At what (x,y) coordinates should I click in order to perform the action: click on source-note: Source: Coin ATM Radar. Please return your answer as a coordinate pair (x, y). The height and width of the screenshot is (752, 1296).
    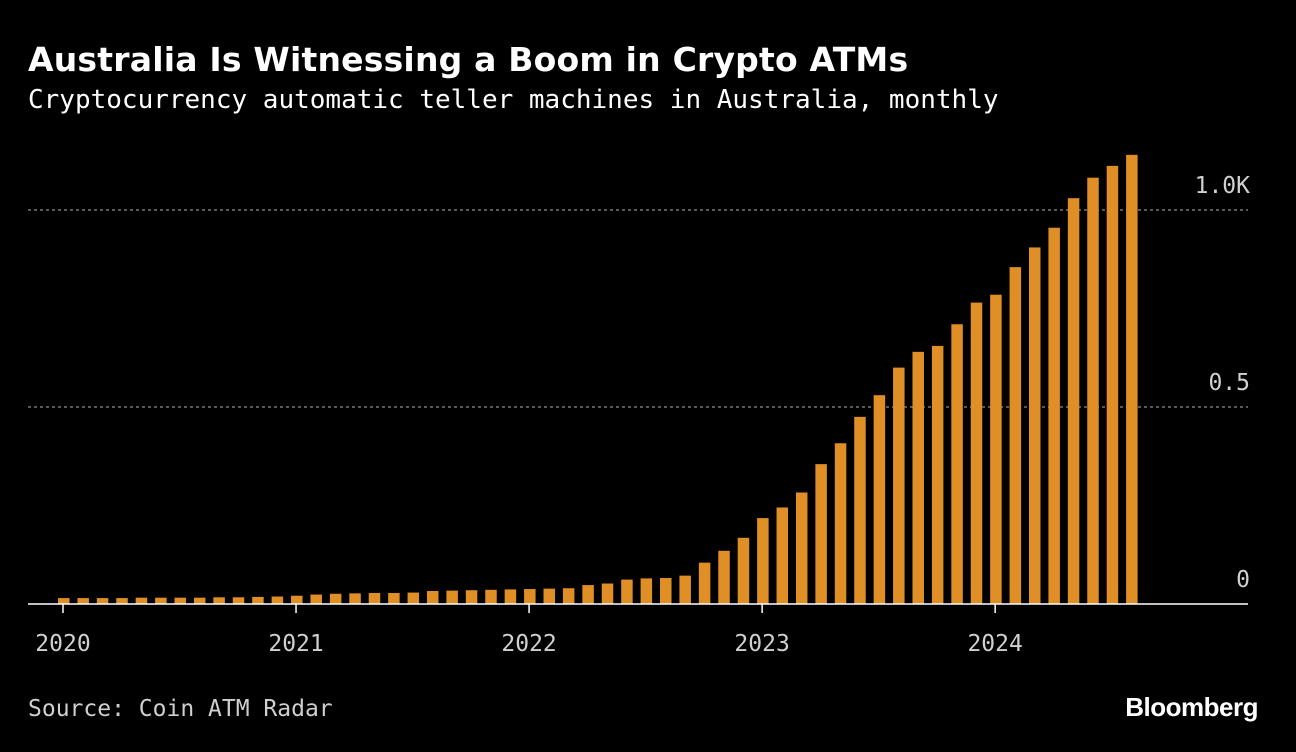
    Looking at the image, I should click on (180, 709).